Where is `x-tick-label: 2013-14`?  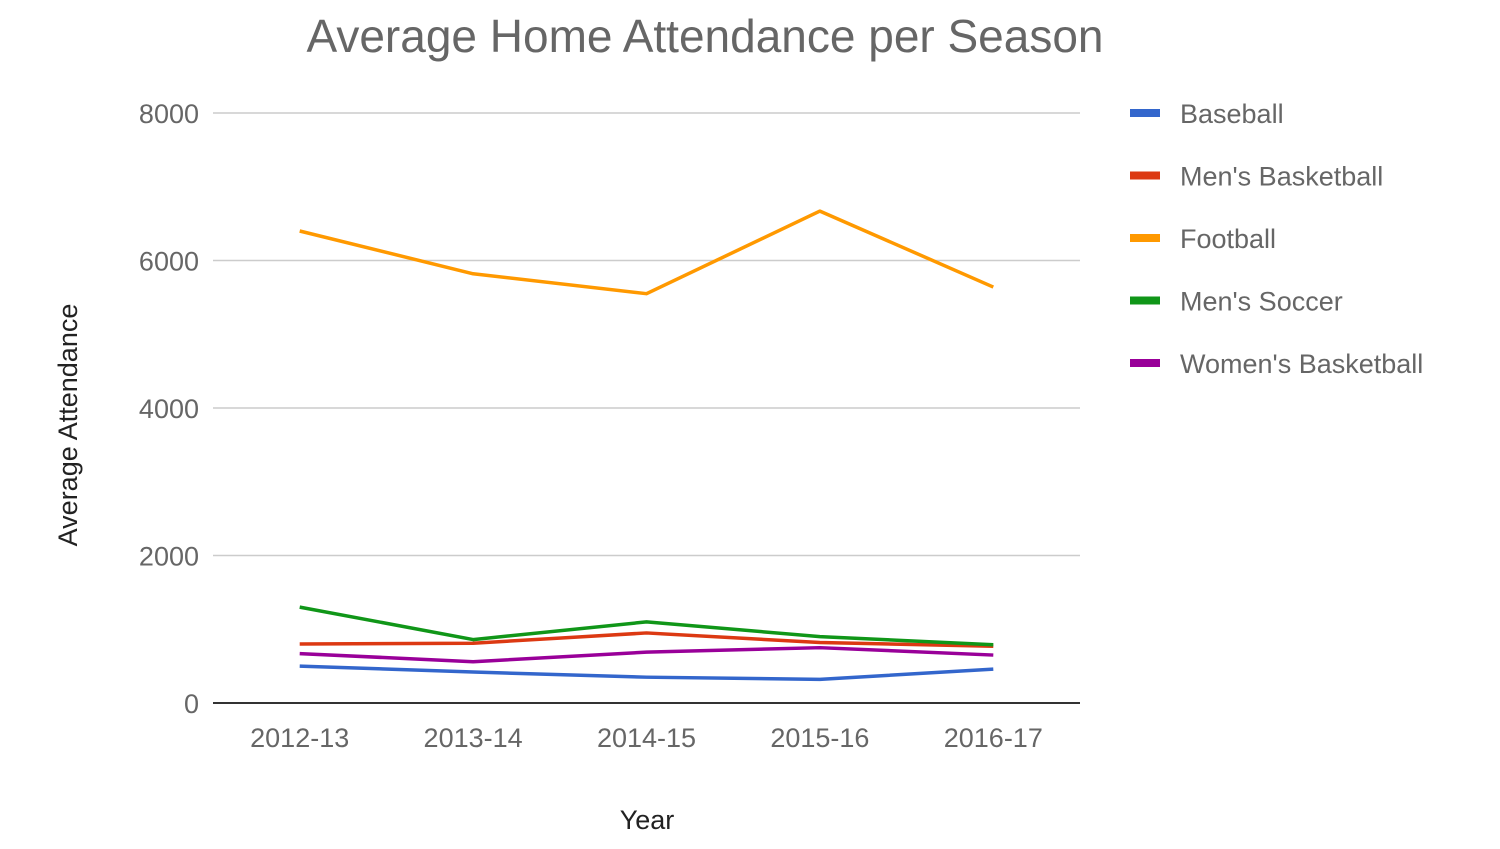 x-tick-label: 2013-14 is located at coordinates (473, 738).